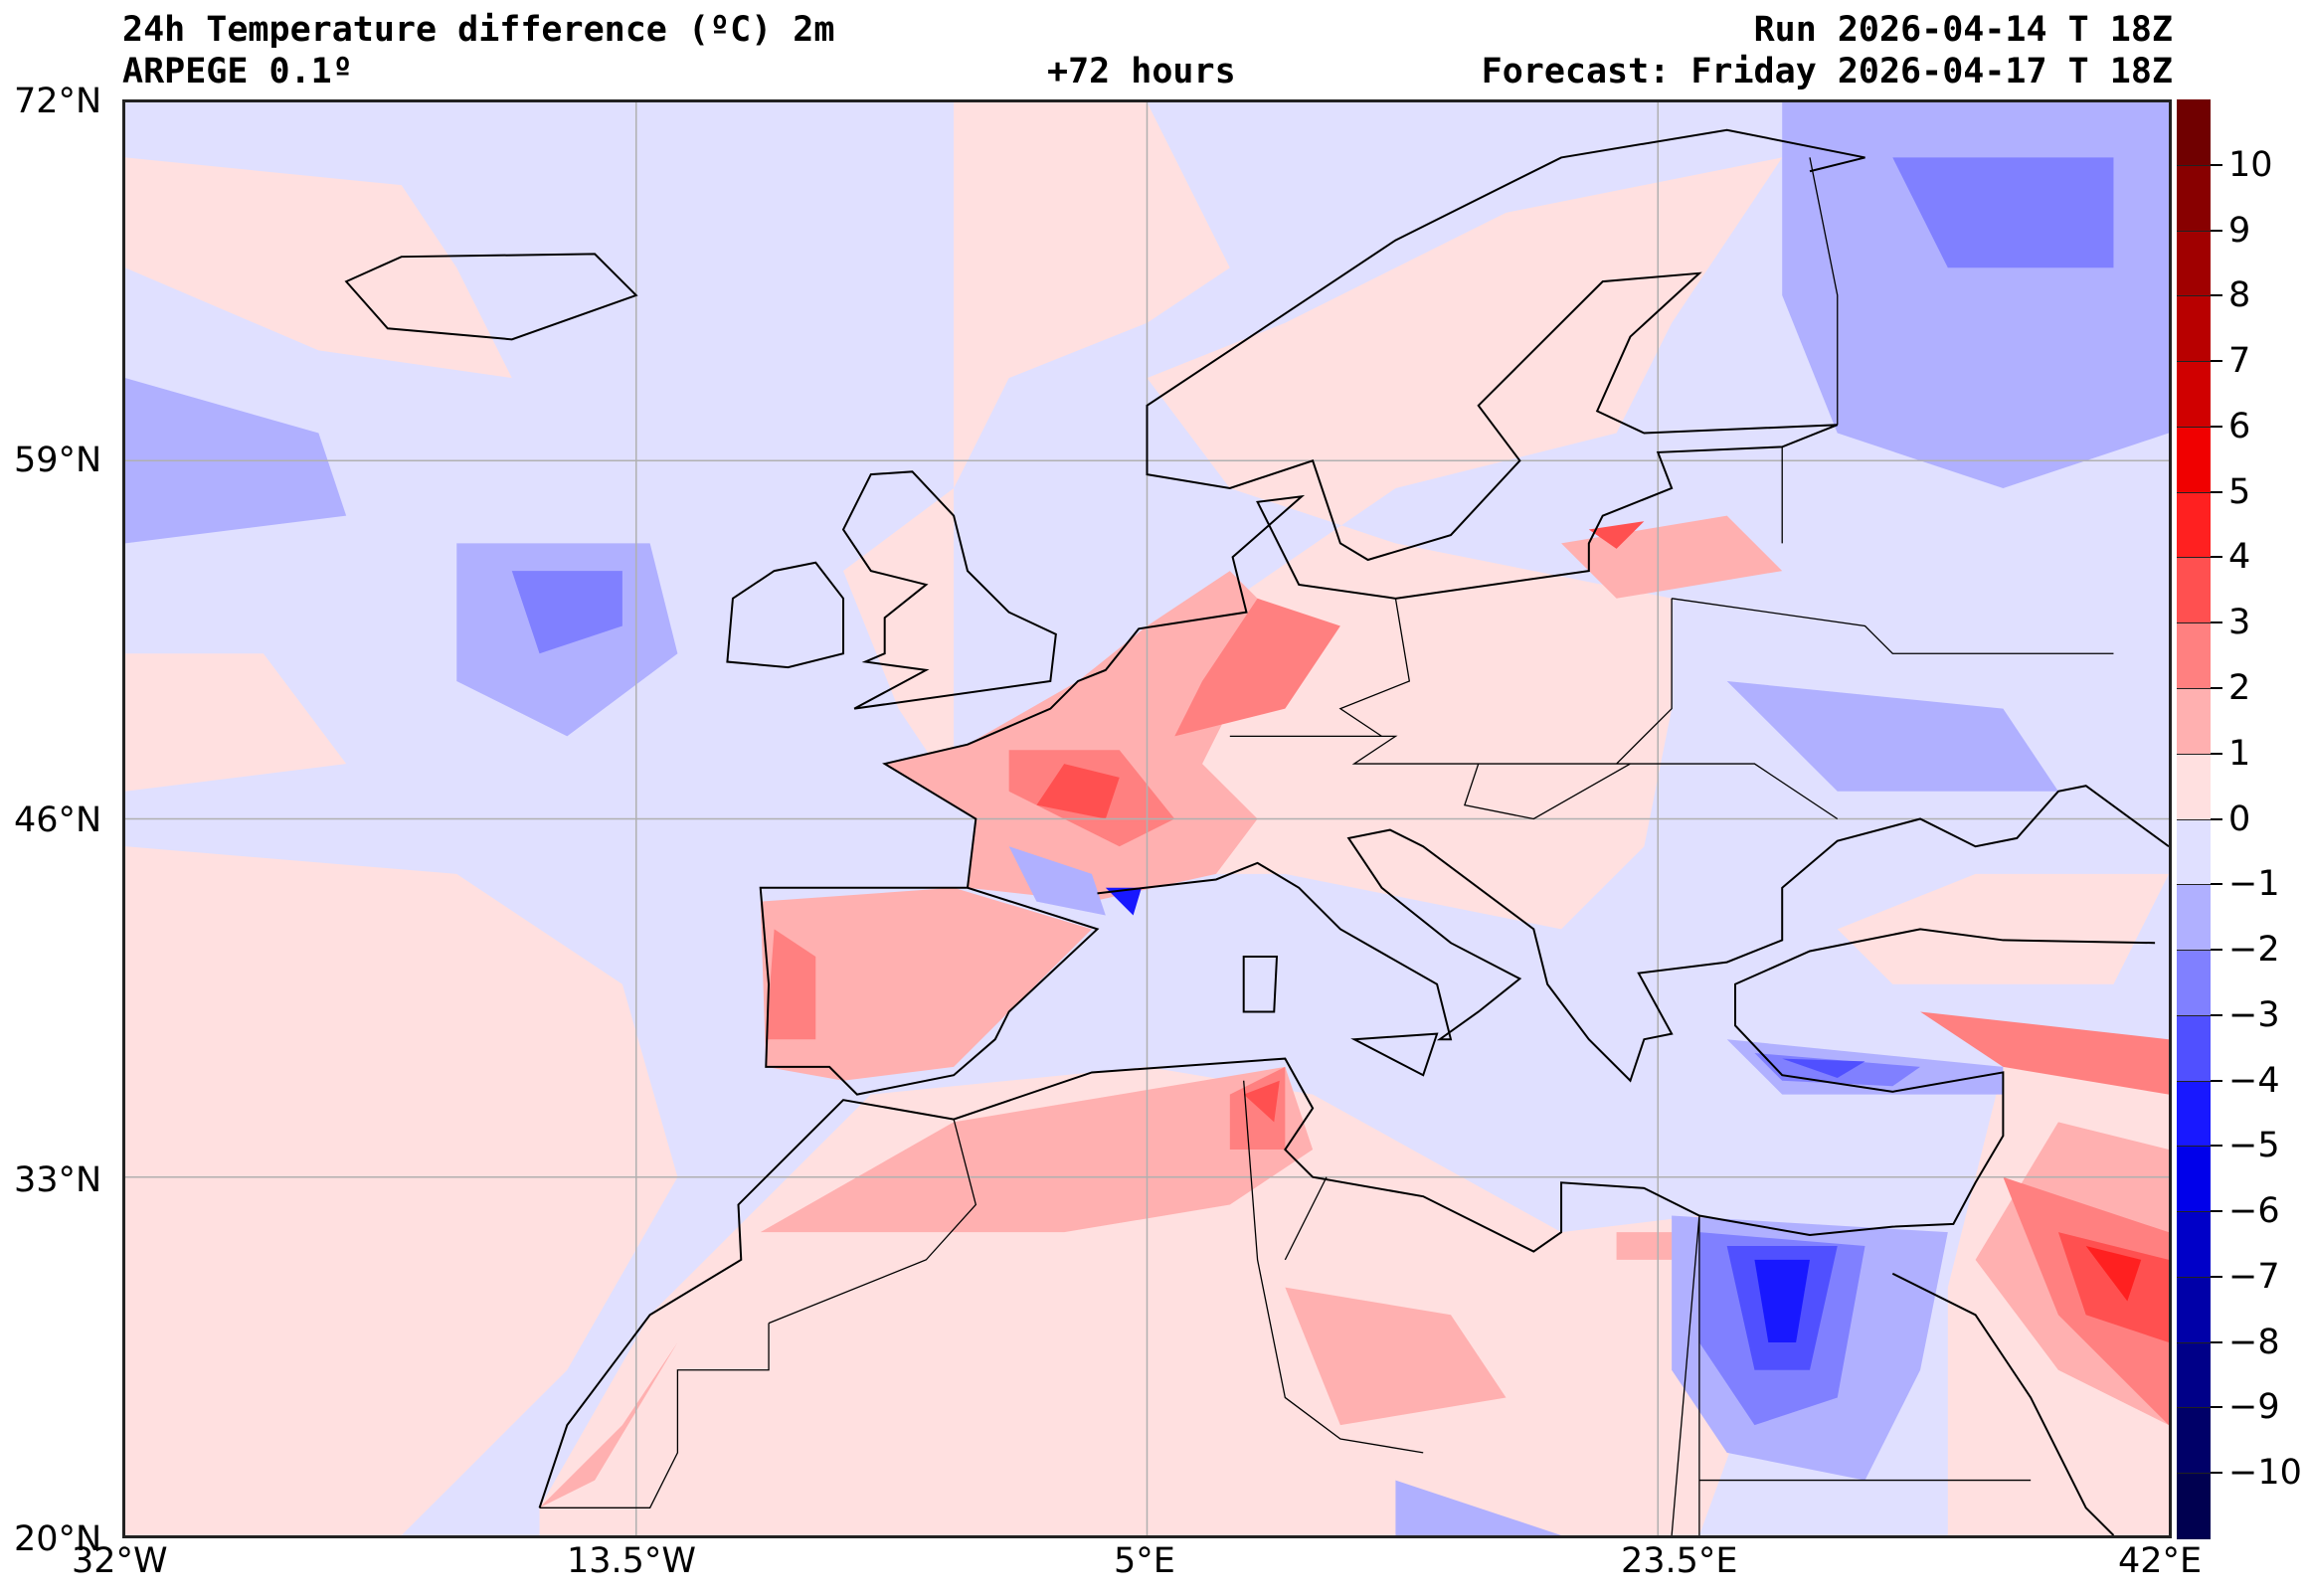 The width and height of the screenshot is (2307, 1596). What do you see at coordinates (1963, 30) in the screenshot?
I see `run-label: Run 2026-04-14 T 18Z` at bounding box center [1963, 30].